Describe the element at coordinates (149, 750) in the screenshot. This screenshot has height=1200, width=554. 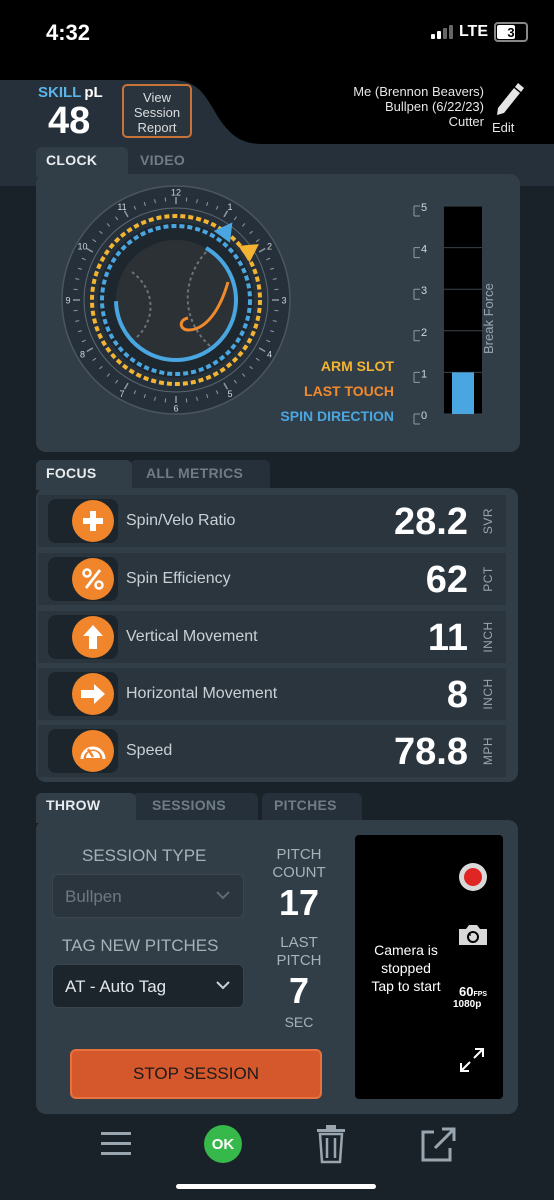
I see `metric-label: Speed` at that location.